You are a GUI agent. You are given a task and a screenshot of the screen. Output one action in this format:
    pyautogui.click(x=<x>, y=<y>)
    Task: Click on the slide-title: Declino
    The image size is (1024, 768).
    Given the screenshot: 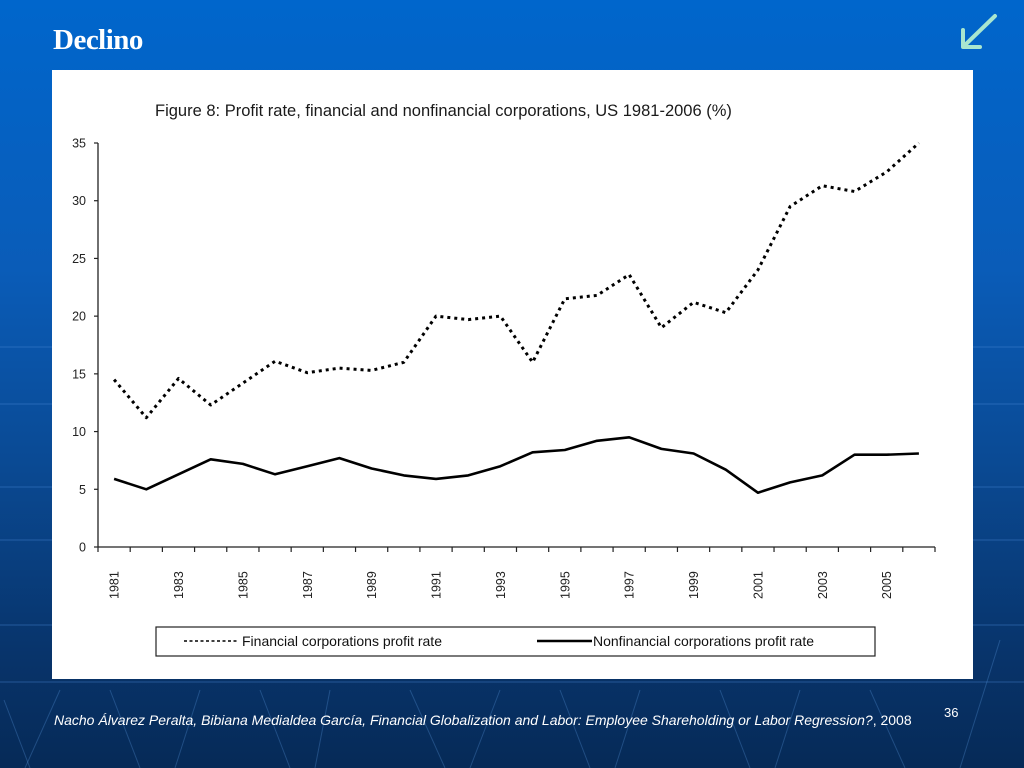 What is the action you would take?
    pyautogui.click(x=98, y=40)
    